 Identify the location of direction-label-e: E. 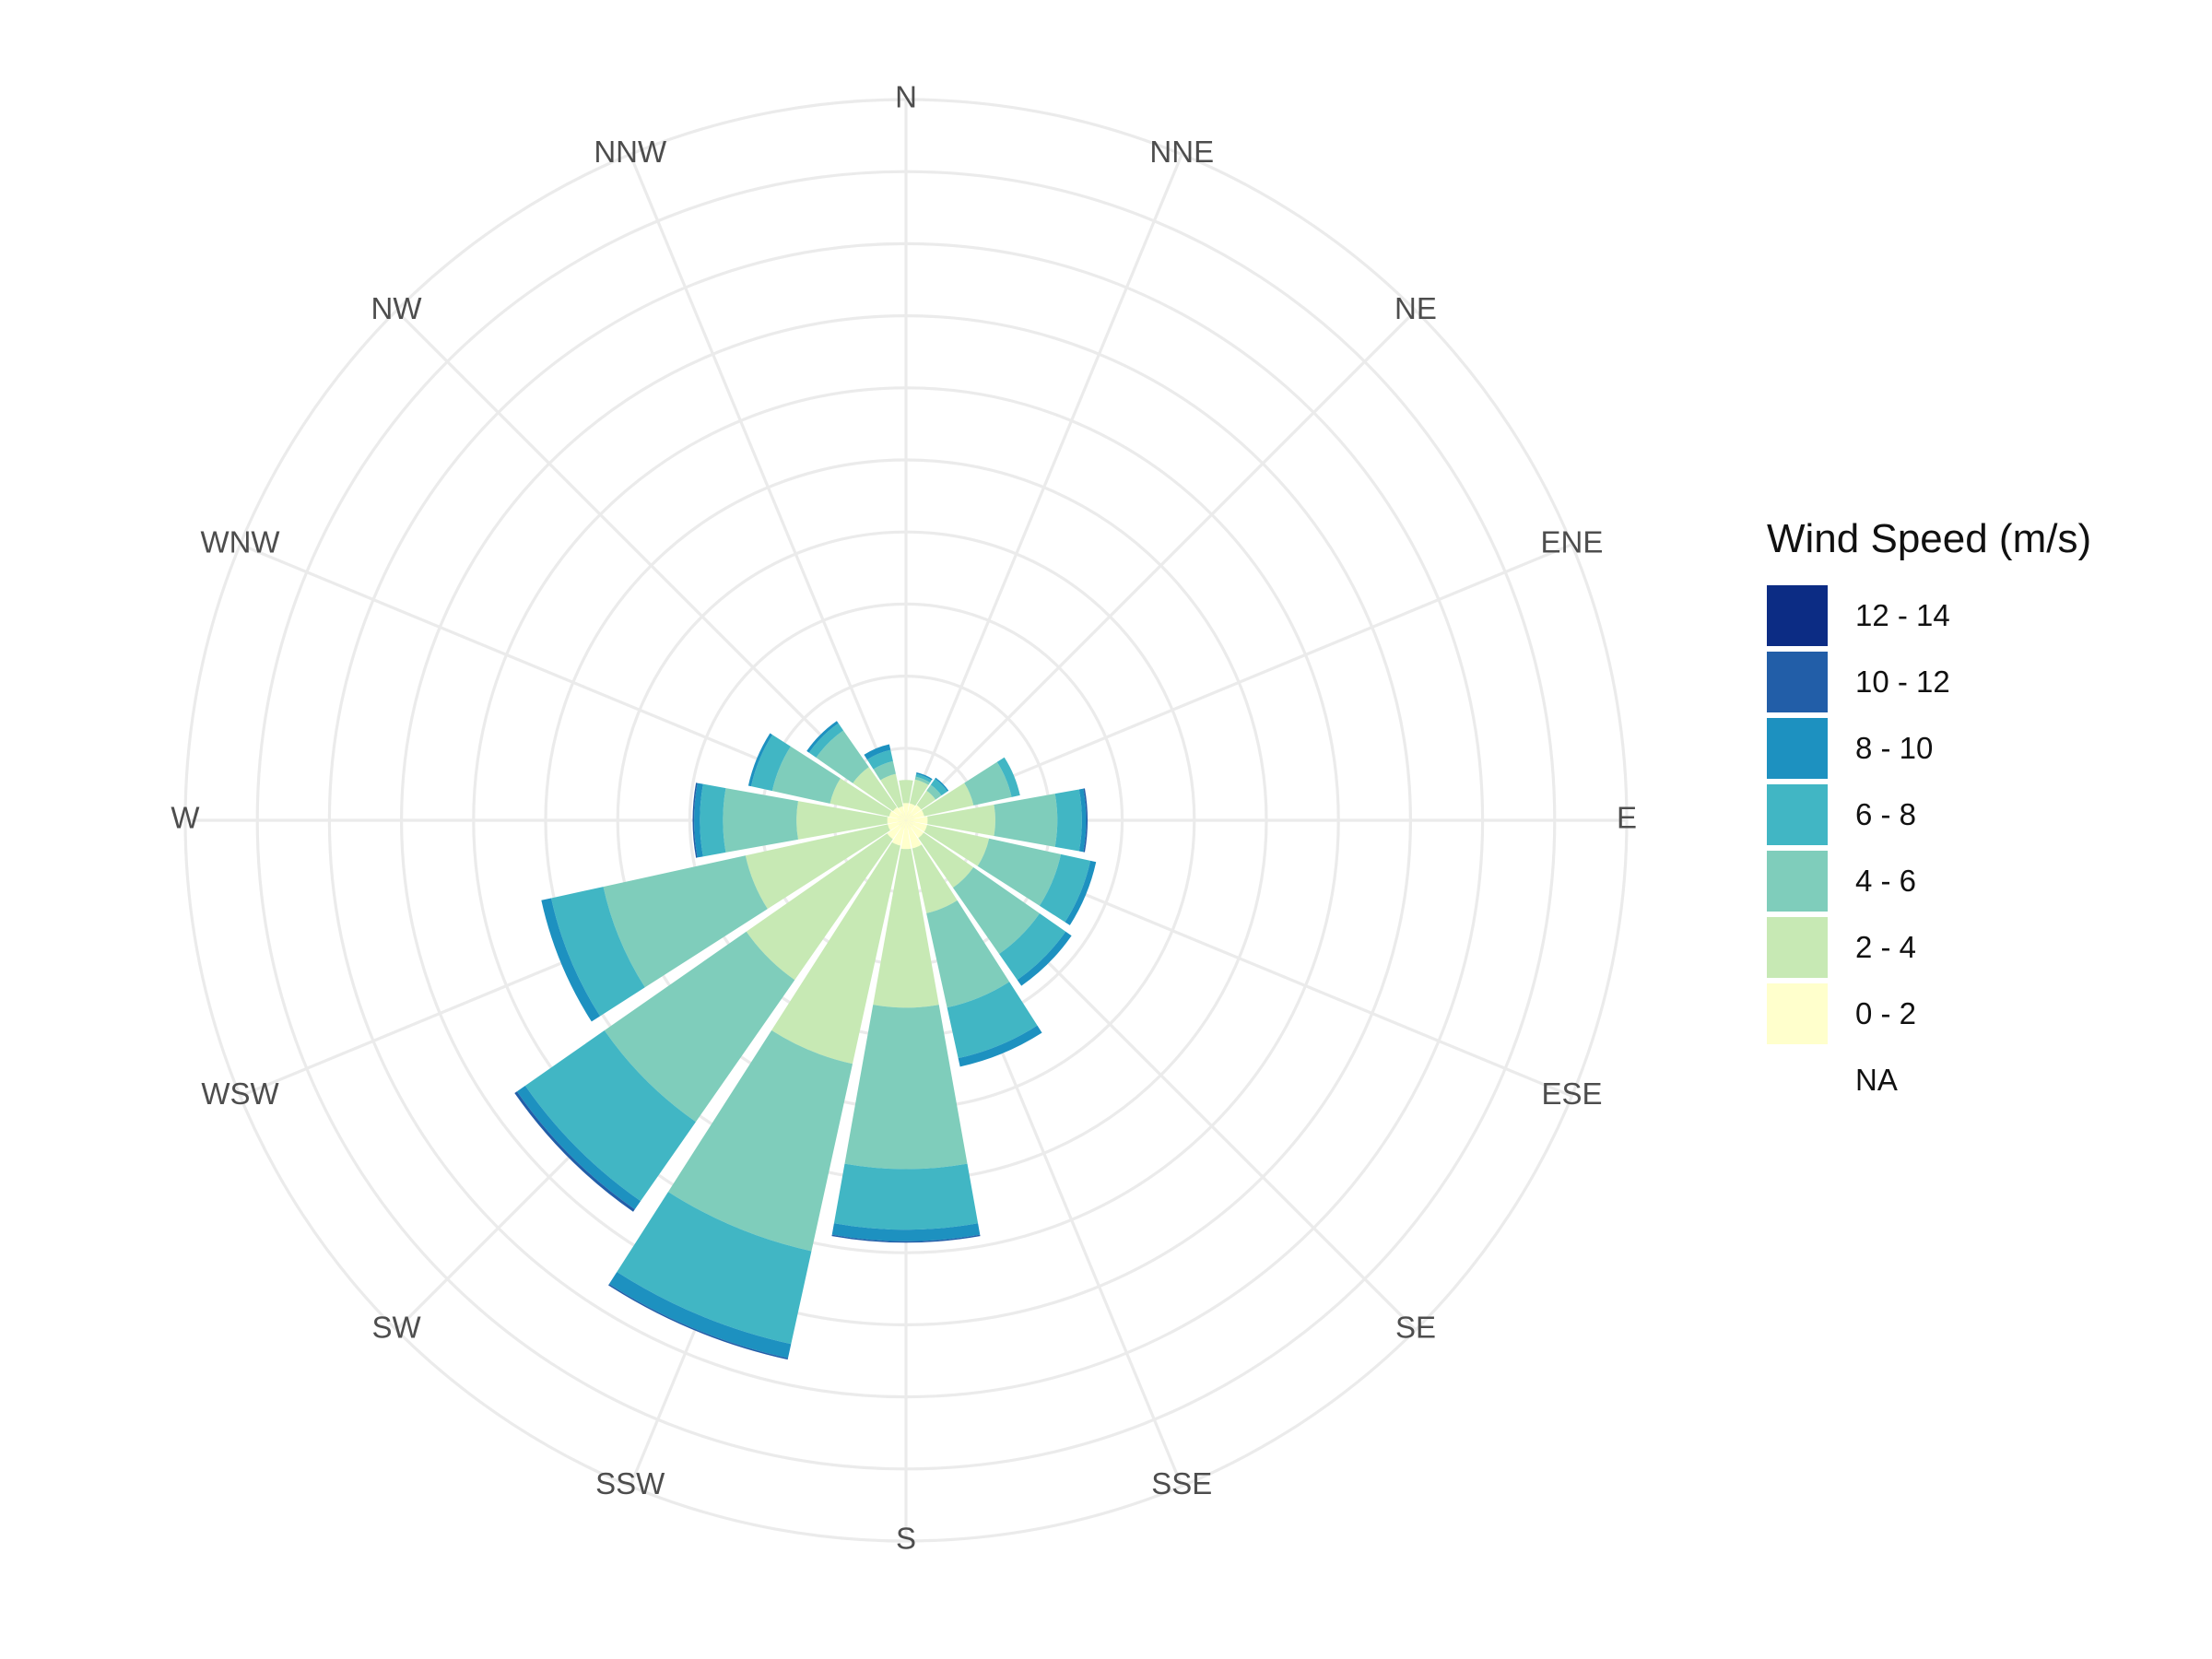
(1627, 818).